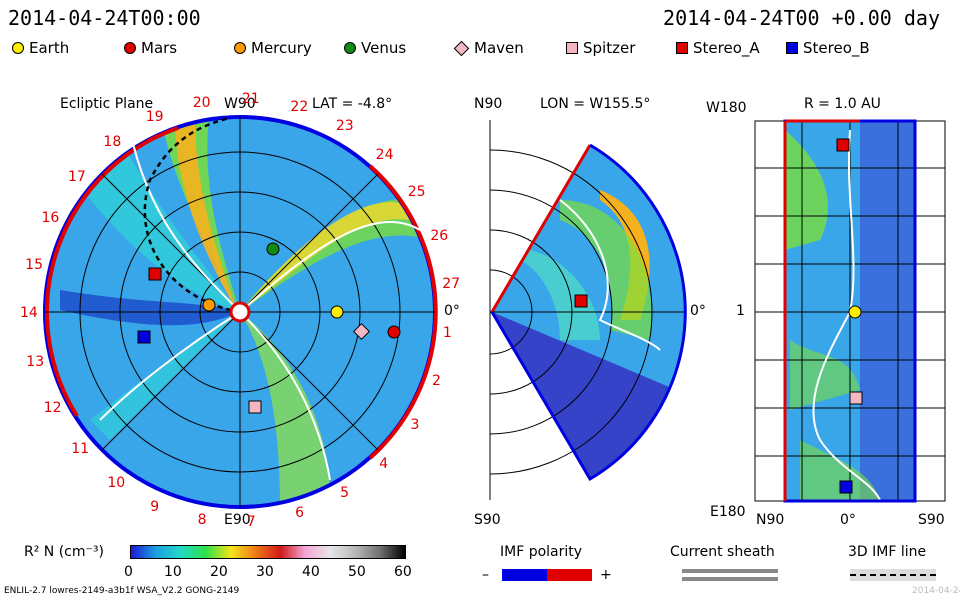 The height and width of the screenshot is (600, 960). What do you see at coordinates (384, 463) in the screenshot?
I see `sector-label: 4` at bounding box center [384, 463].